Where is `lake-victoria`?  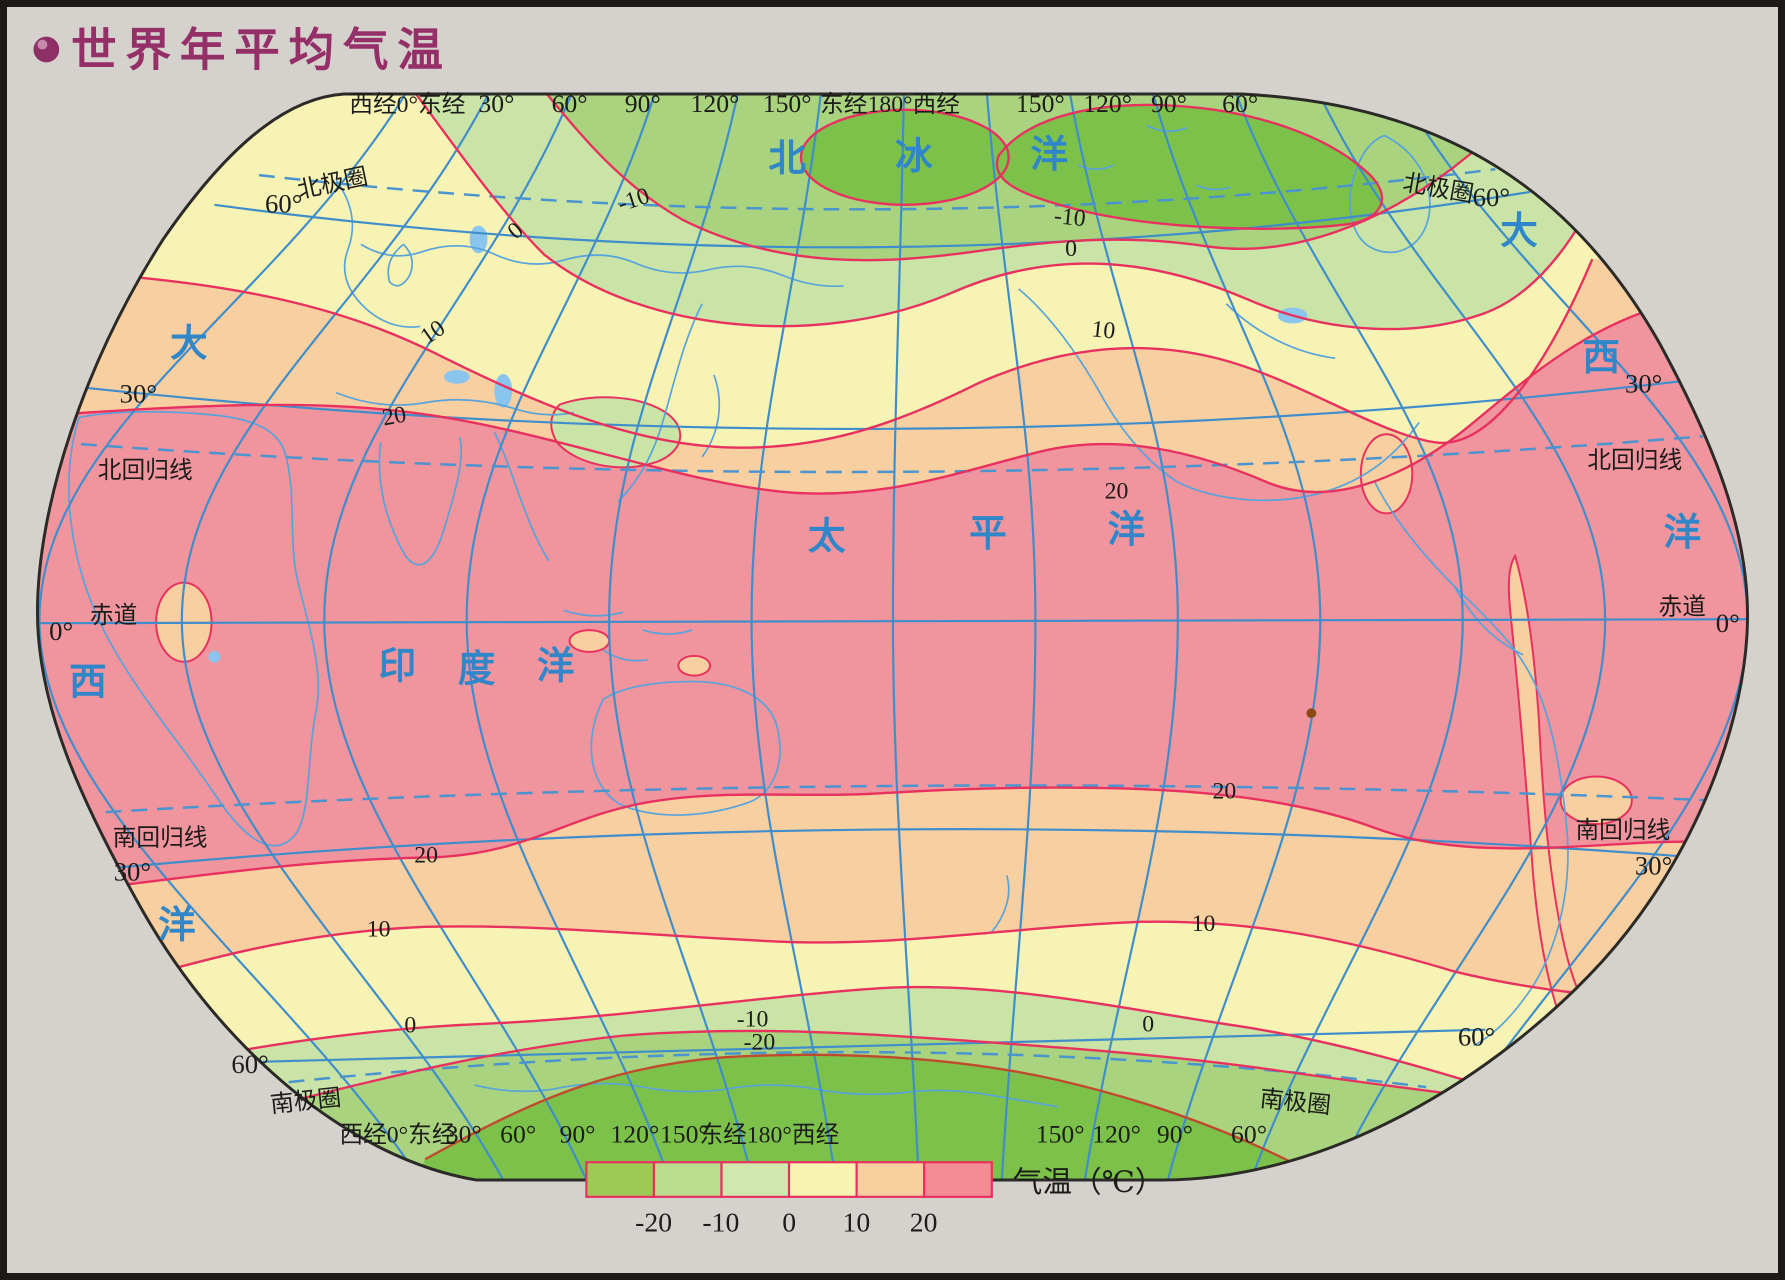
lake-victoria is located at coordinates (214, 656).